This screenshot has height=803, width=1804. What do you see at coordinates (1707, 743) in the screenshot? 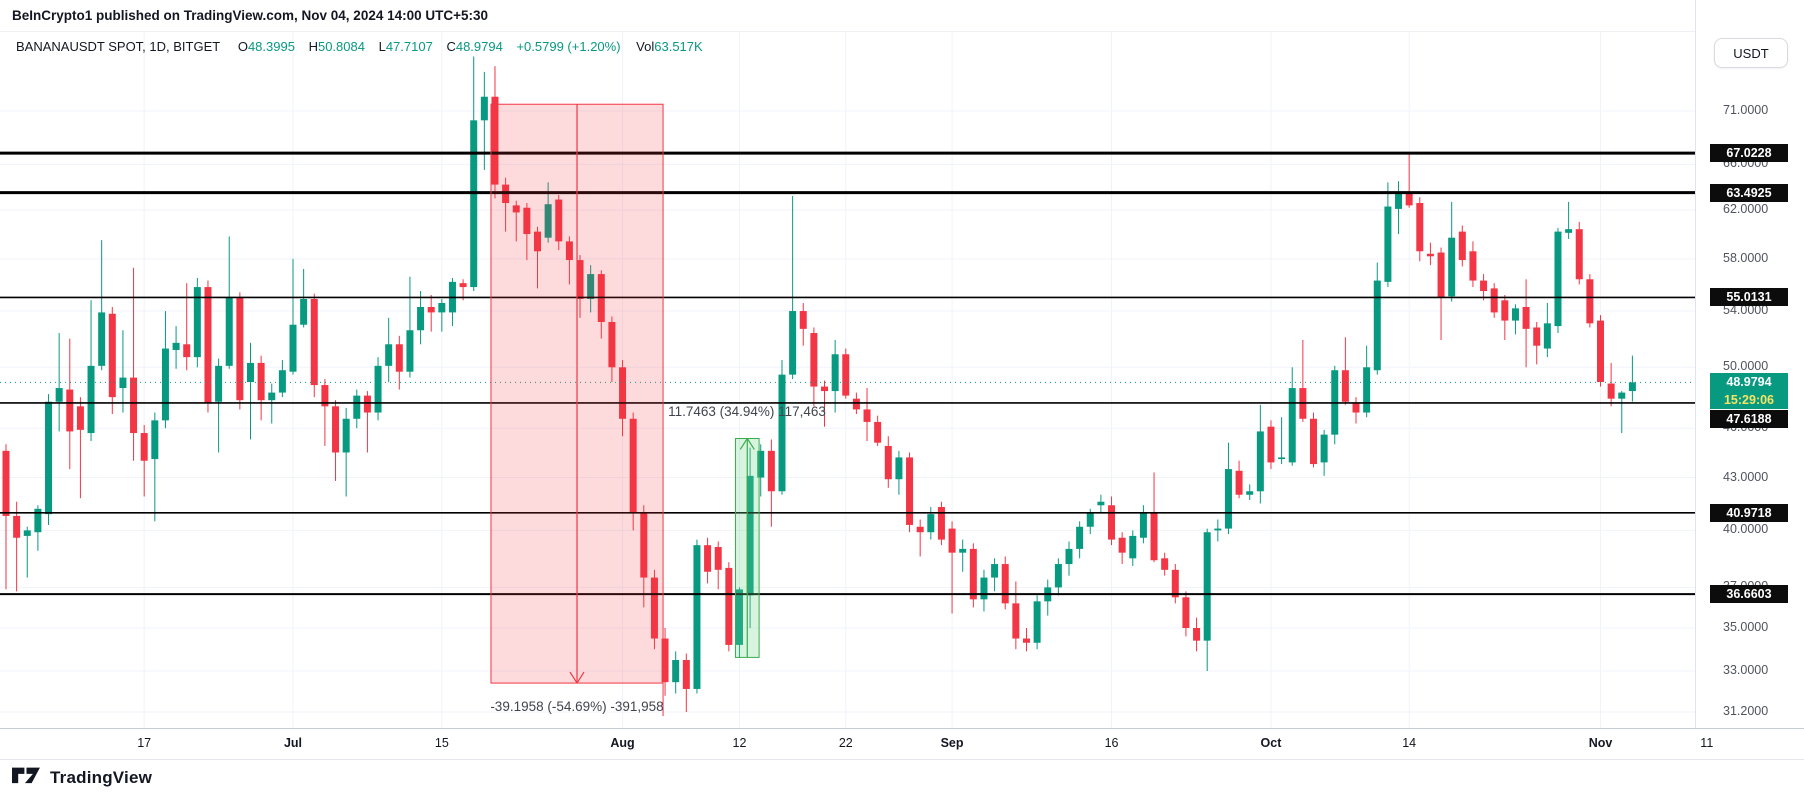
I see `time-tick-label: 11` at bounding box center [1707, 743].